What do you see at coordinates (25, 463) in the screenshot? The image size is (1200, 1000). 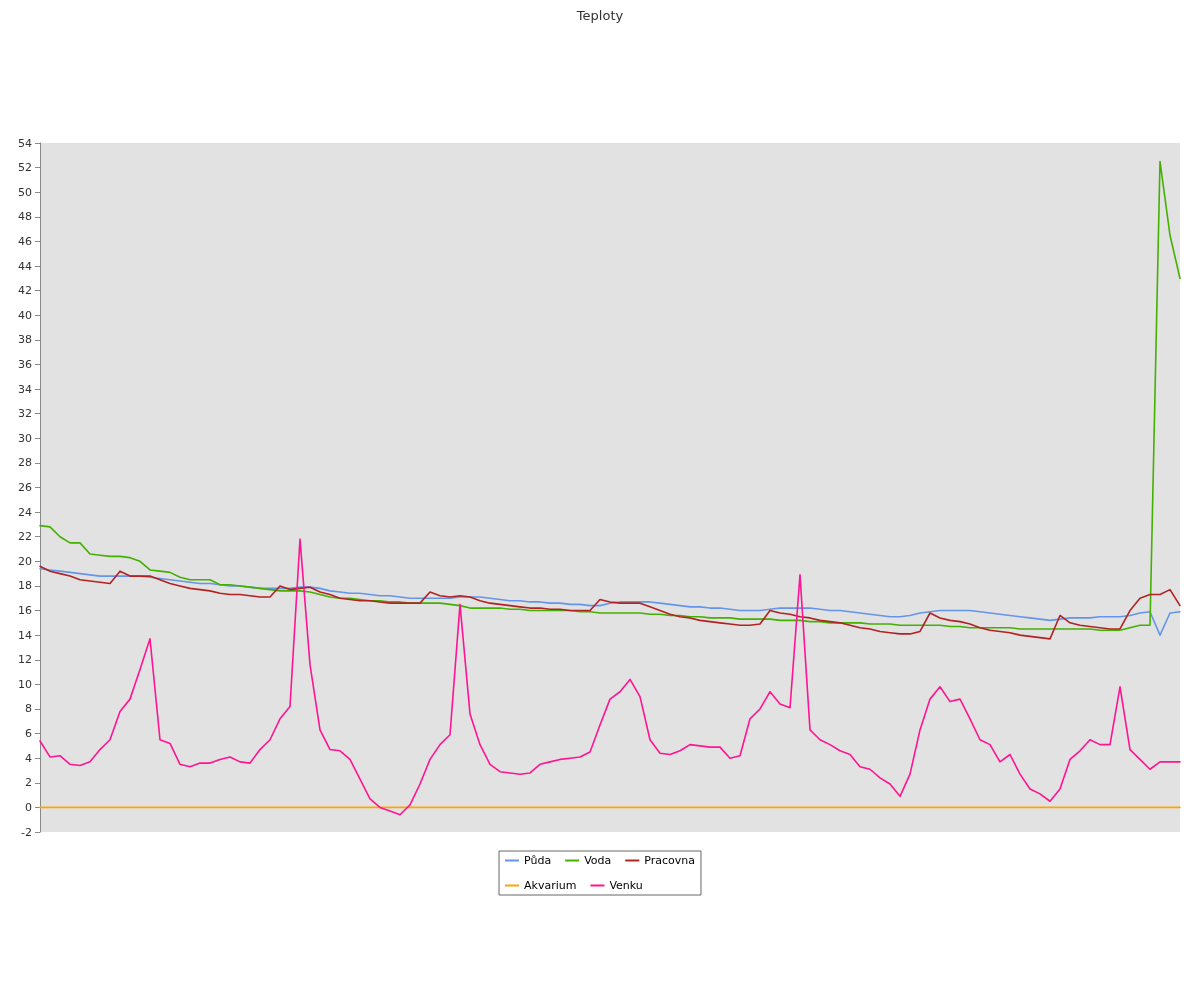 I see `y-tick-label: 28` at bounding box center [25, 463].